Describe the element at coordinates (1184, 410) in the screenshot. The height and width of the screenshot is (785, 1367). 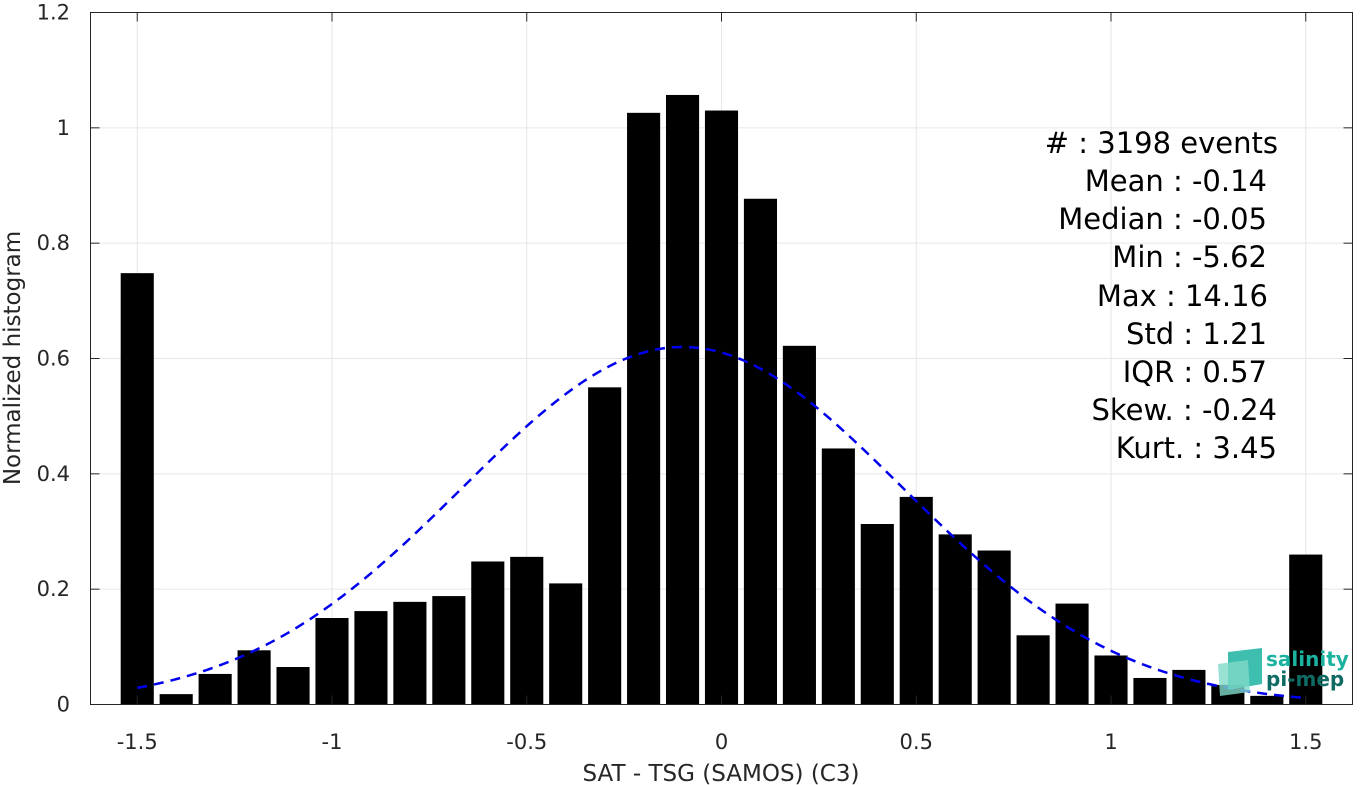
I see `stat-skew: Skew. : -0.24` at that location.